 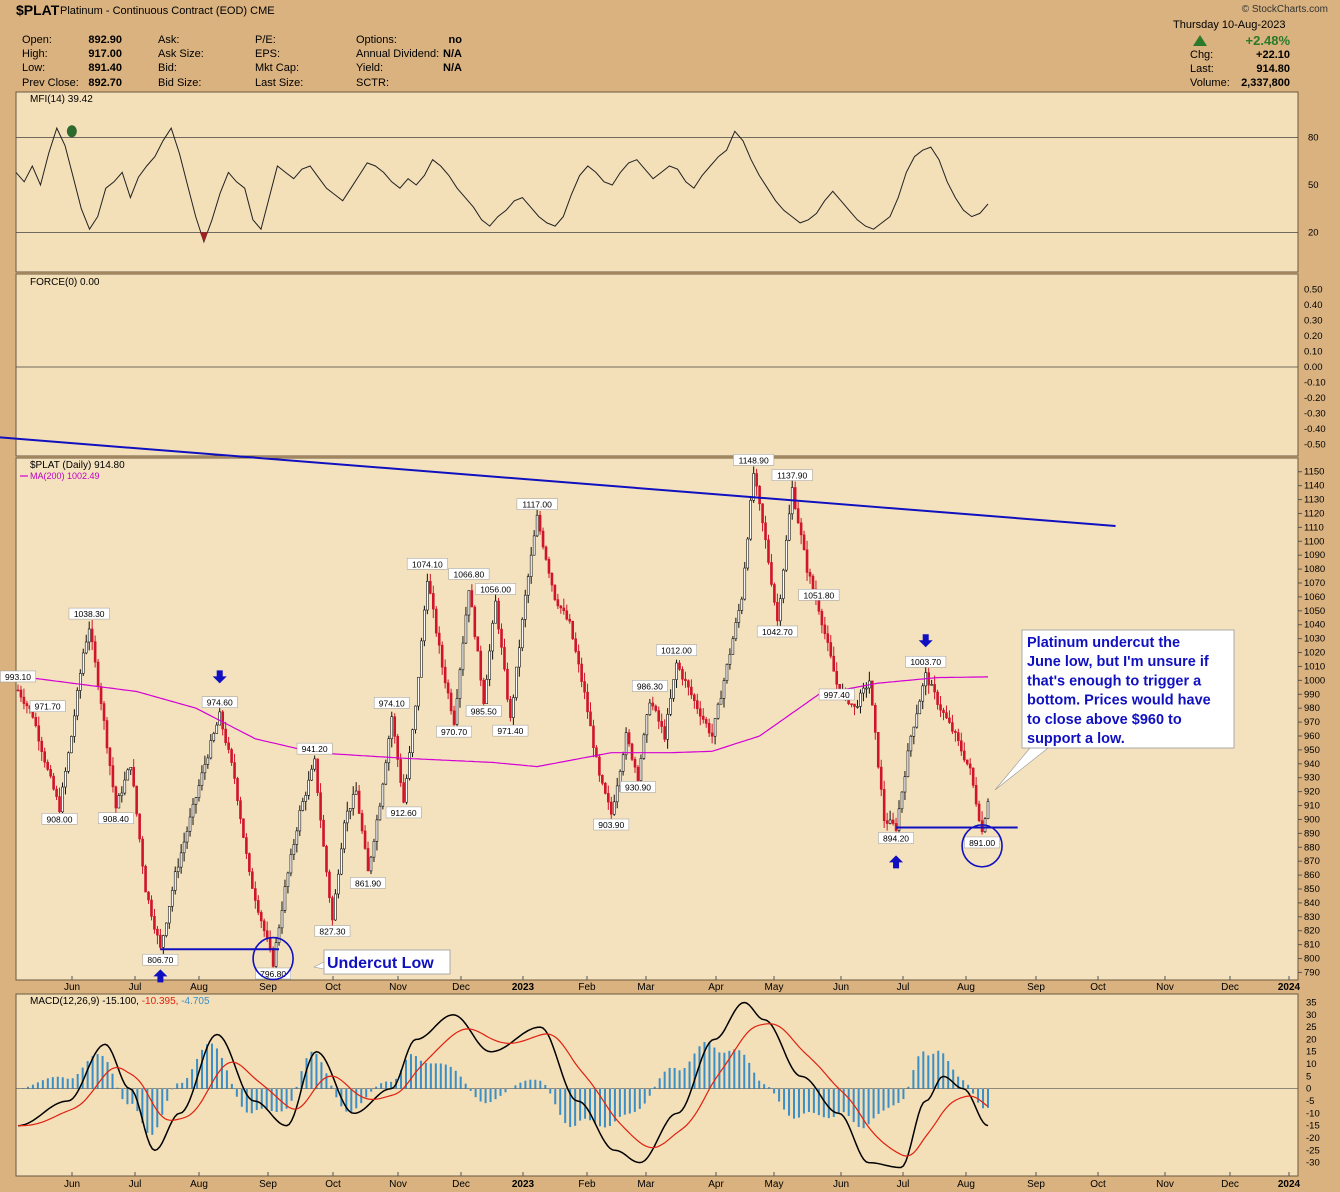 What do you see at coordinates (1314, 527) in the screenshot?
I see `price-y-tick: 1110` at bounding box center [1314, 527].